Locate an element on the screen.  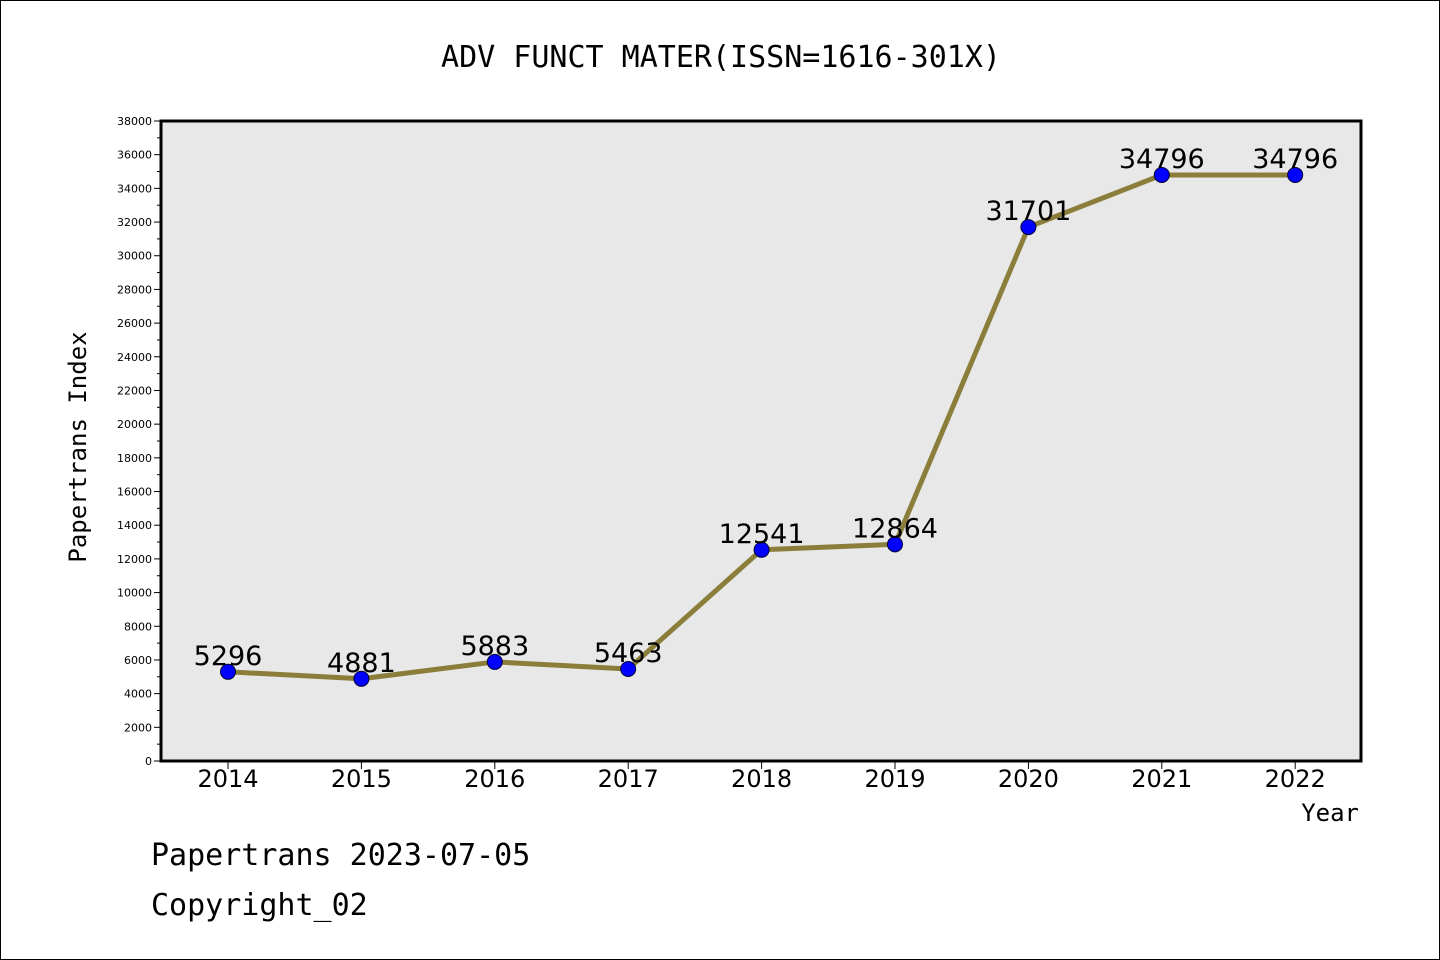
x-axis-label: Year is located at coordinates (1330, 813).